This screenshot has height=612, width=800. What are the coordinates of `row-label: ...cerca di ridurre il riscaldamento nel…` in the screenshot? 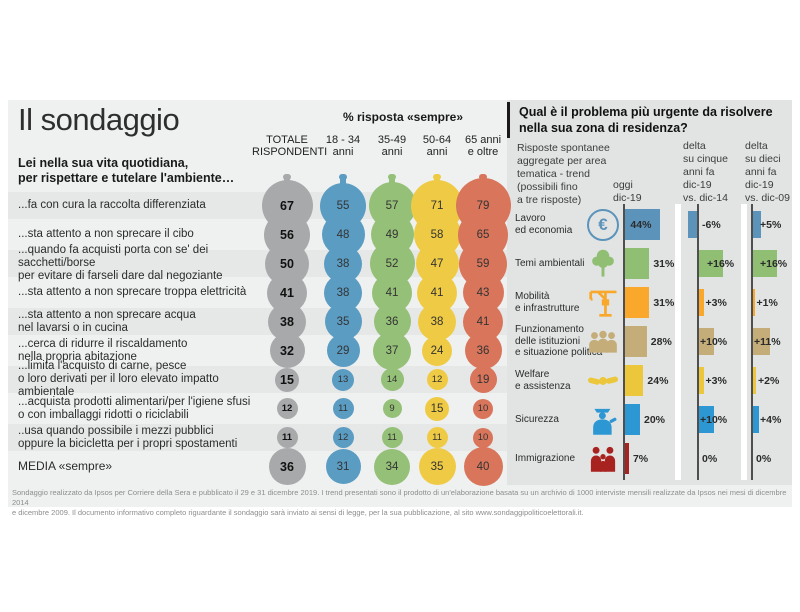 It's located at (103, 350).